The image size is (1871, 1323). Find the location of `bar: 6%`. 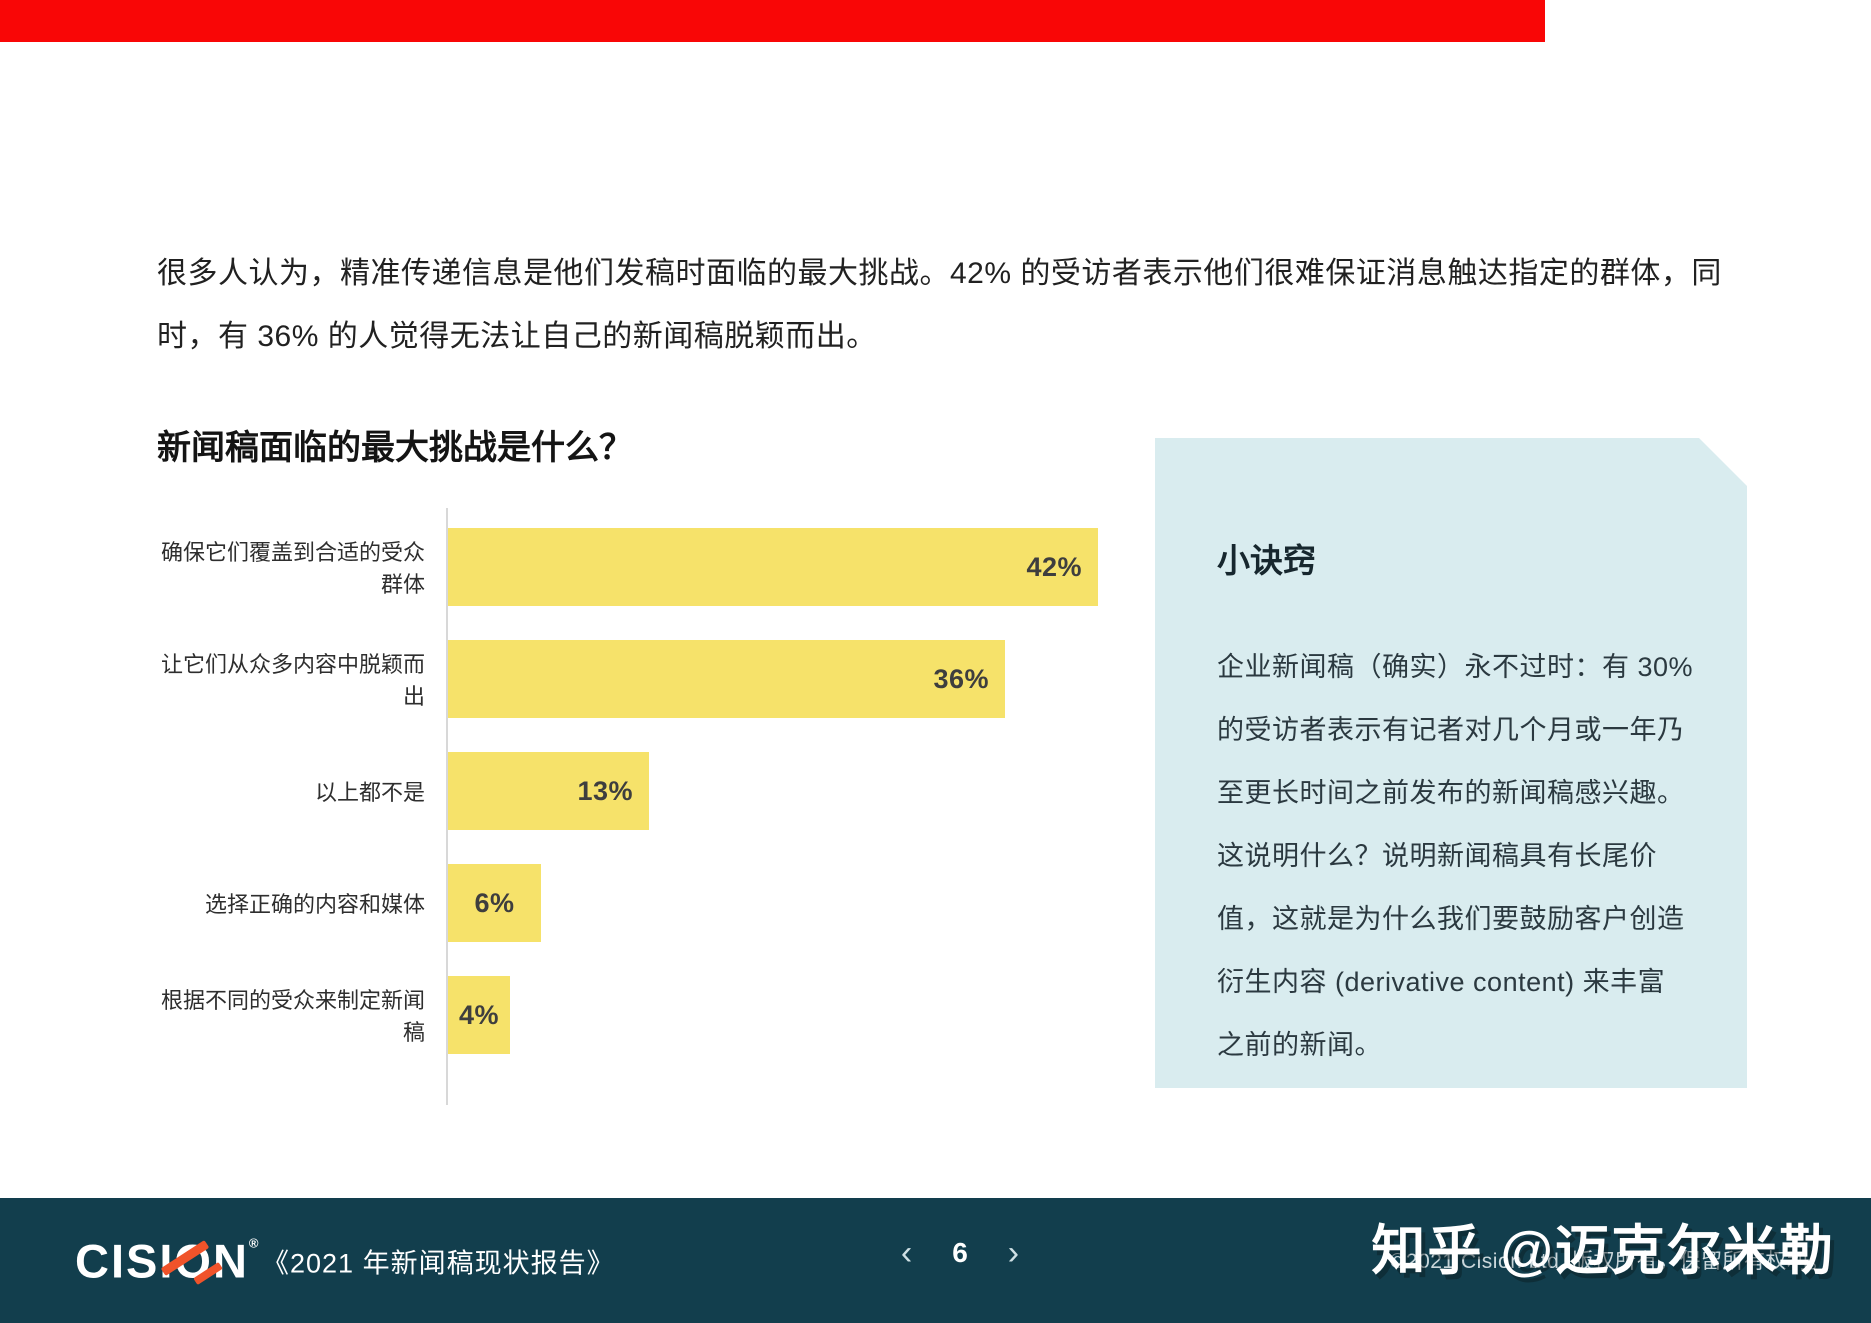

bar: 6% is located at coordinates (494, 903).